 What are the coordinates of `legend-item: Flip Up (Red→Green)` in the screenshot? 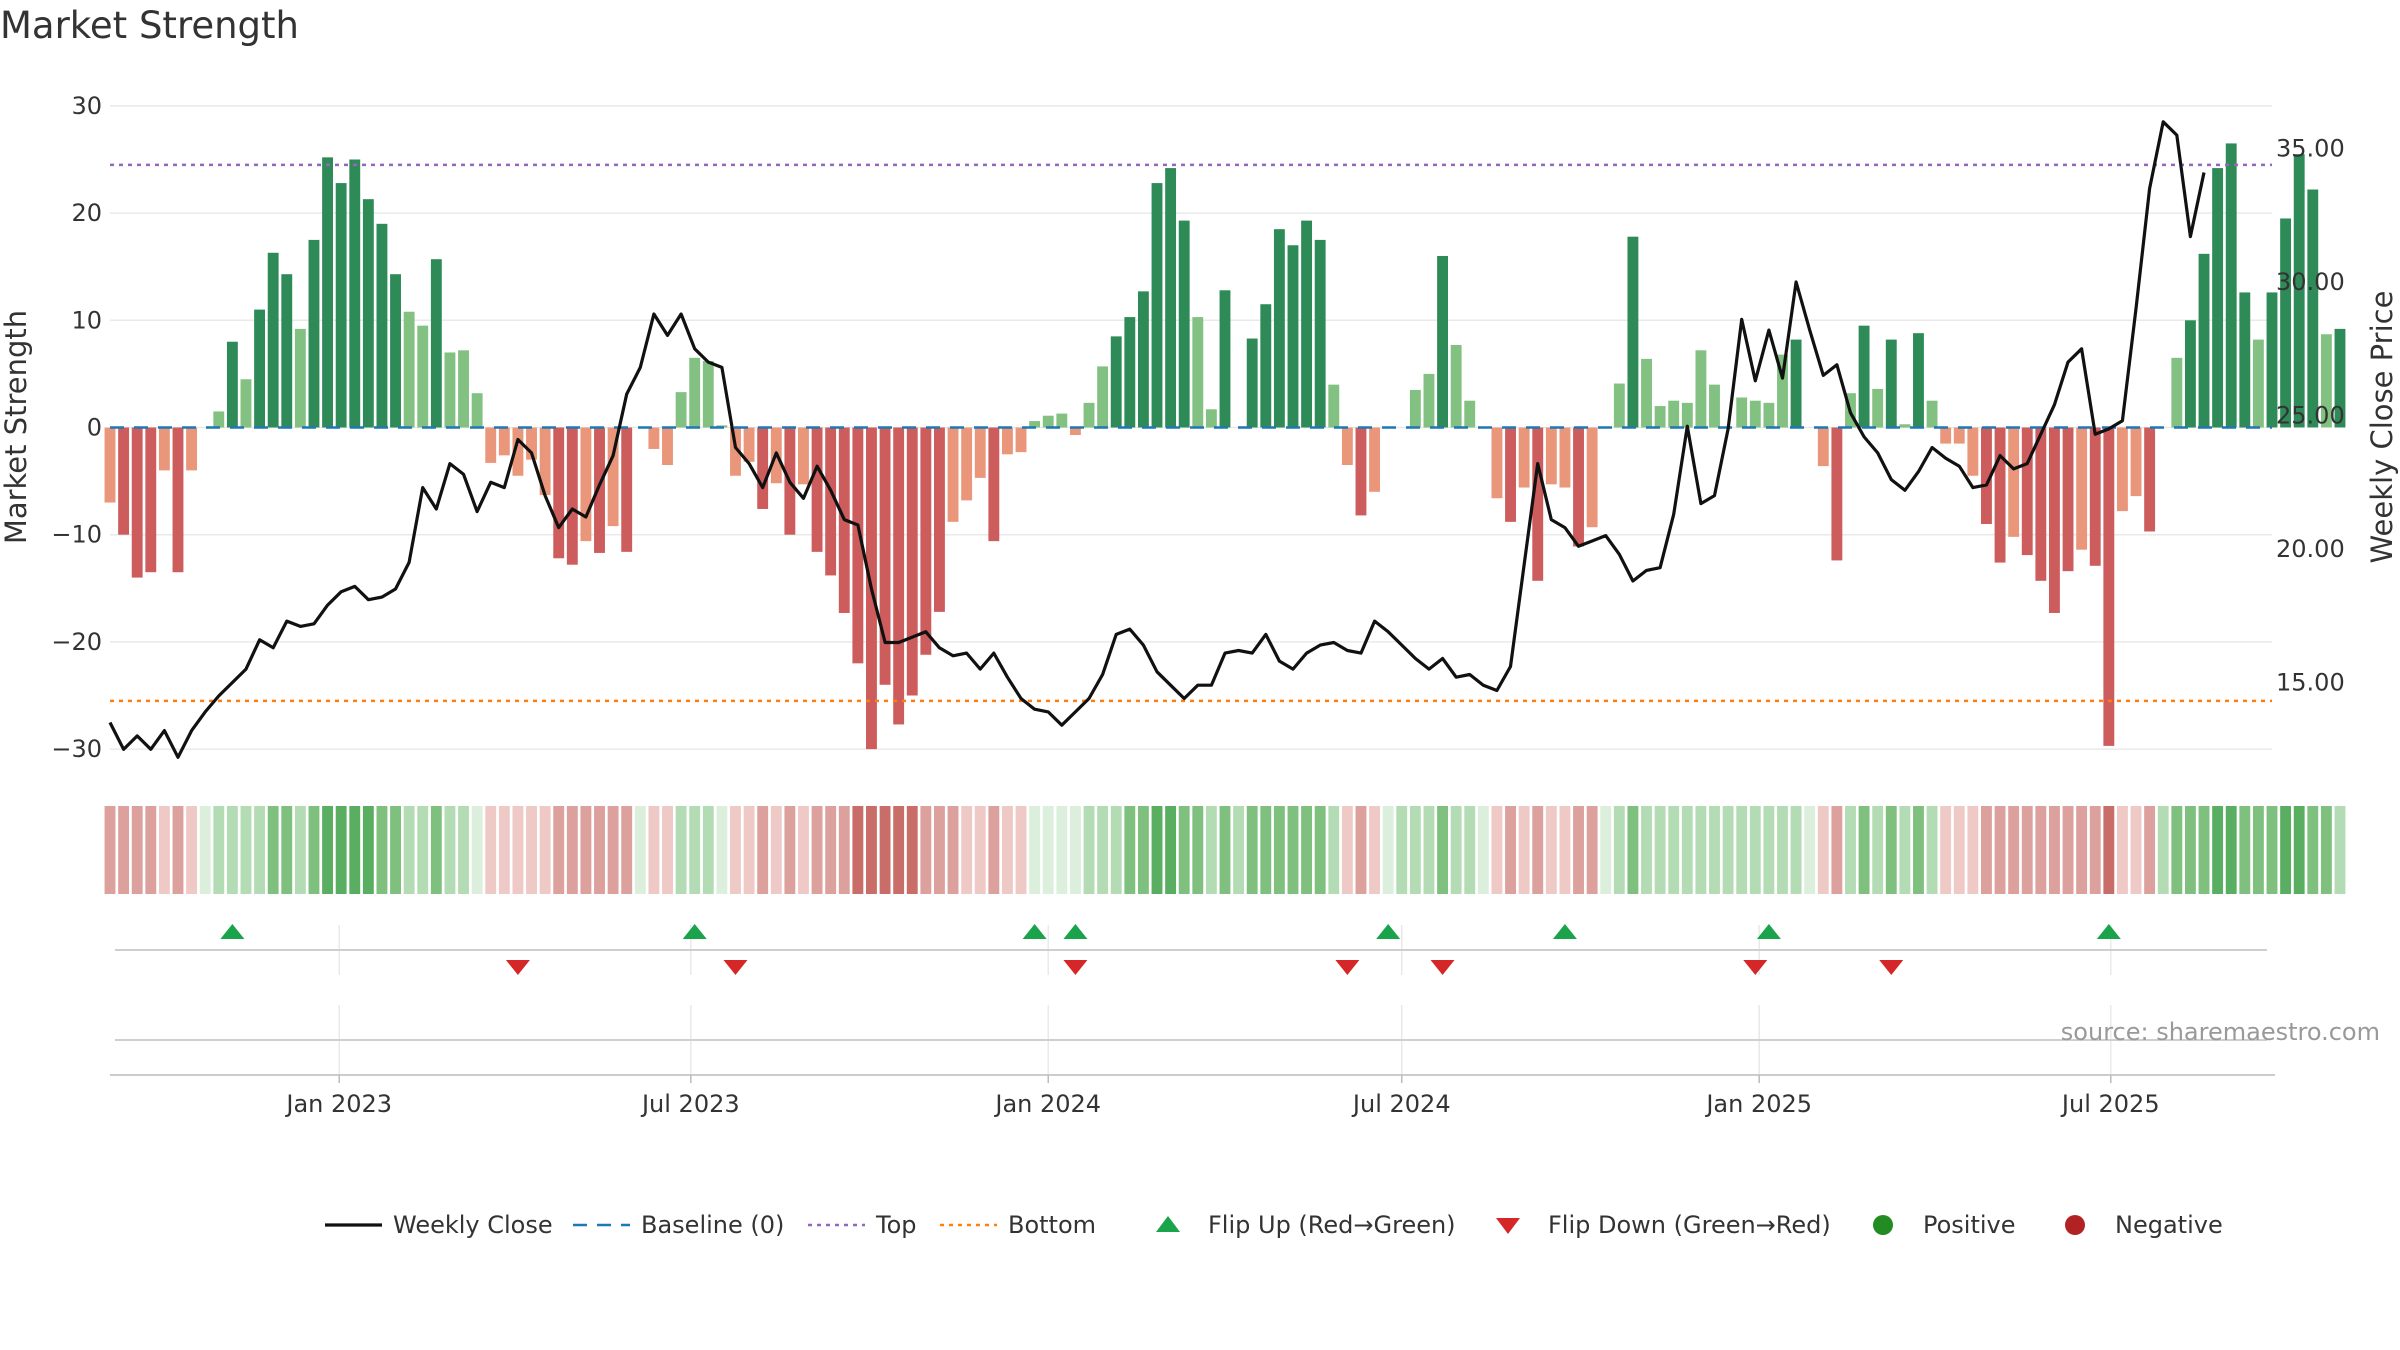 It's located at (1306, 1225).